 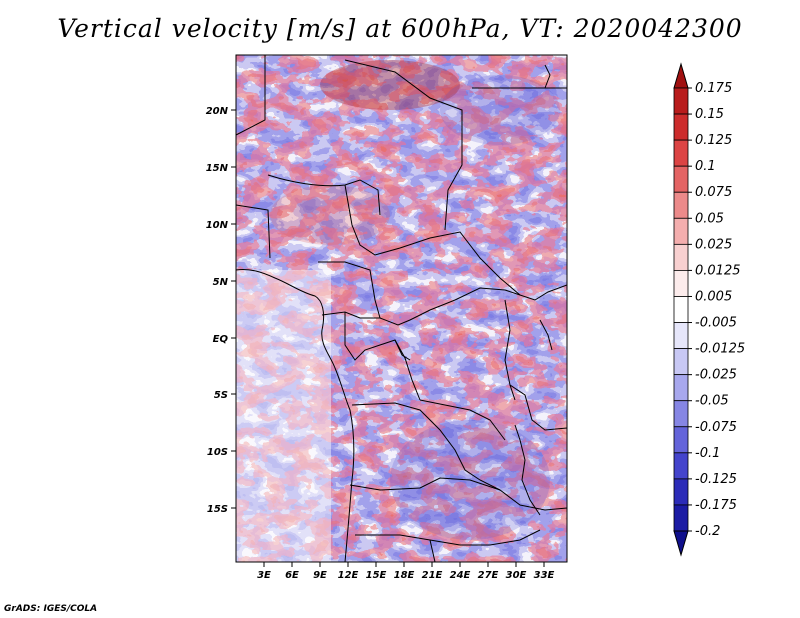 I want to click on colorbar-label: -0.0125, so click(x=720, y=349).